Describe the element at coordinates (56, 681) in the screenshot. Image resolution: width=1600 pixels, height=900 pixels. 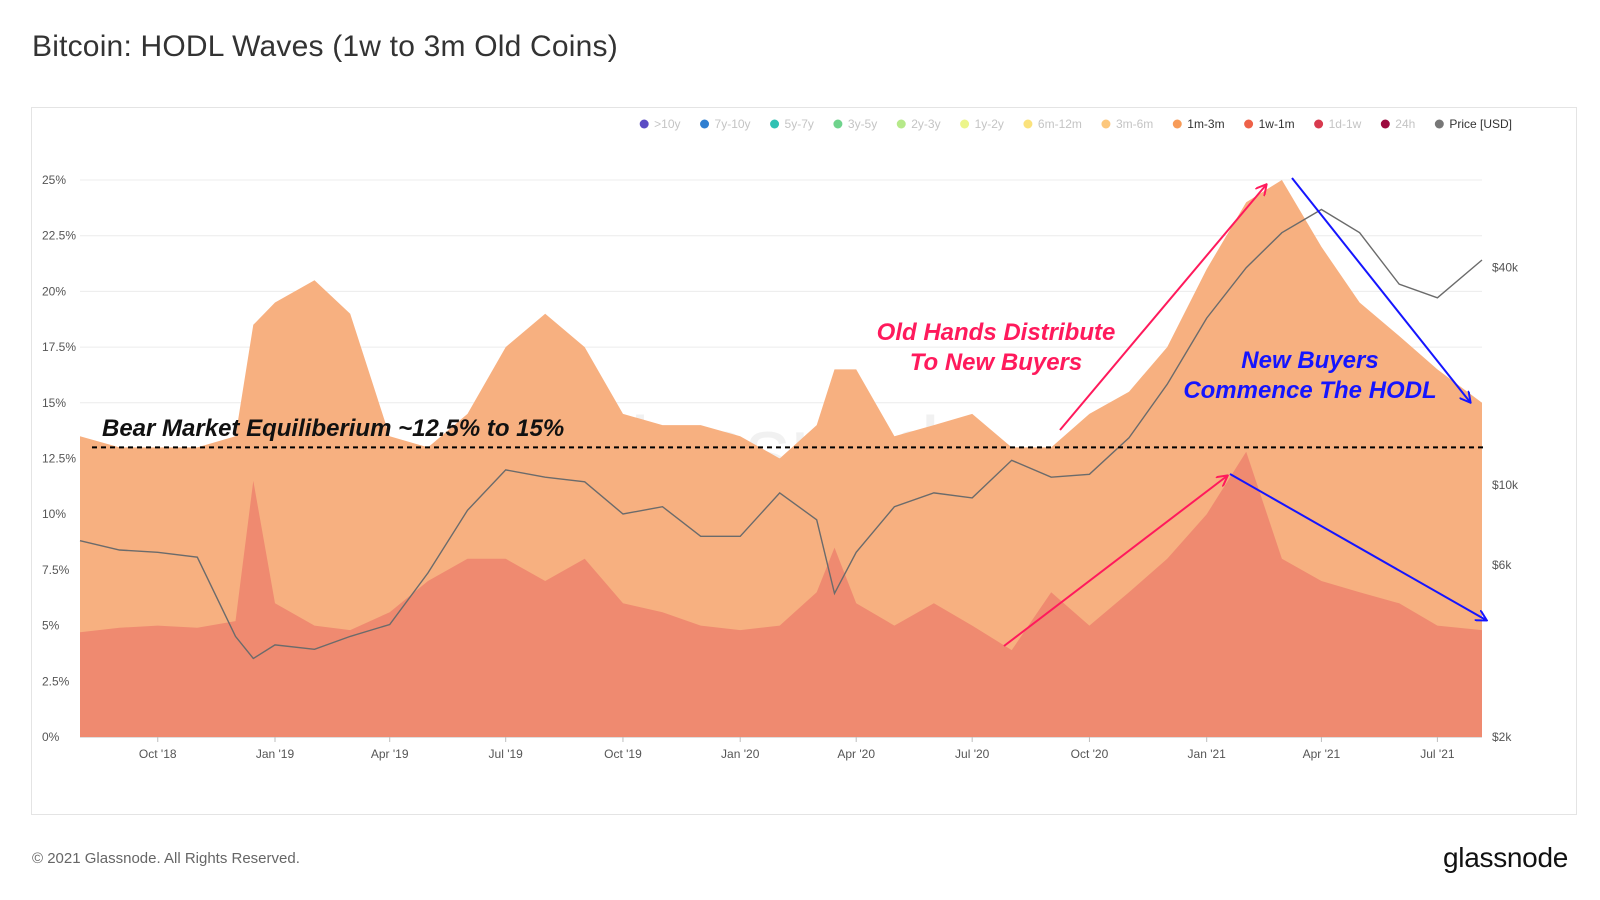
I see `y-tick-label: 2.5%` at that location.